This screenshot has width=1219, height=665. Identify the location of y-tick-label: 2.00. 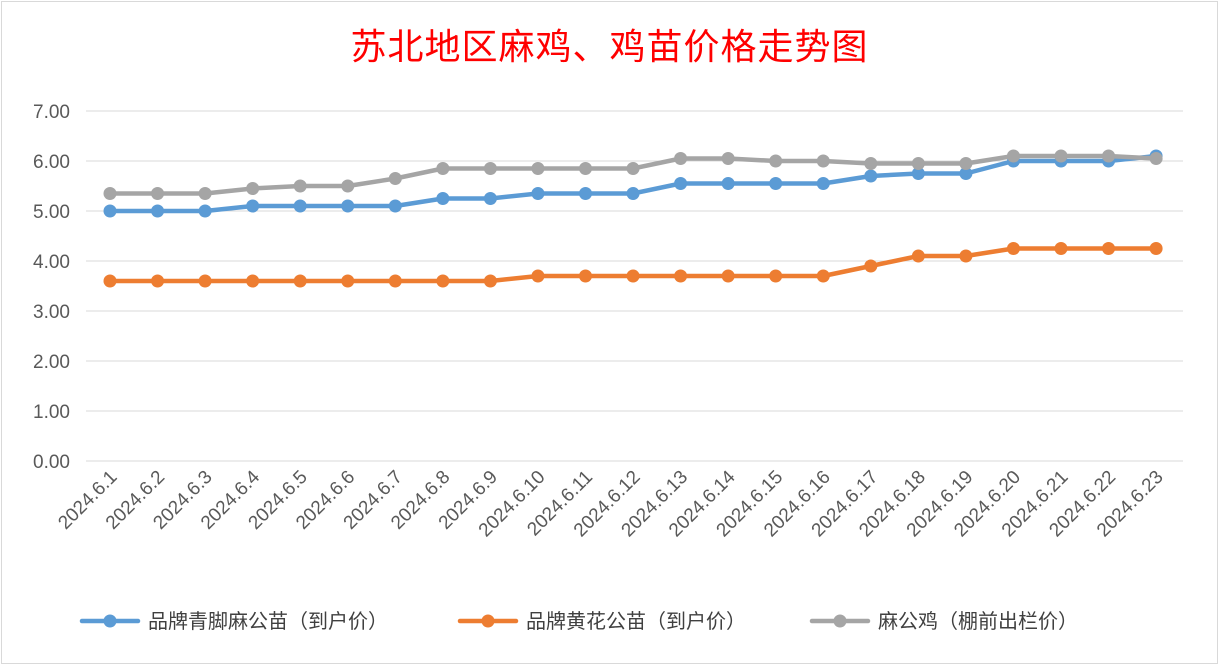
(51, 362).